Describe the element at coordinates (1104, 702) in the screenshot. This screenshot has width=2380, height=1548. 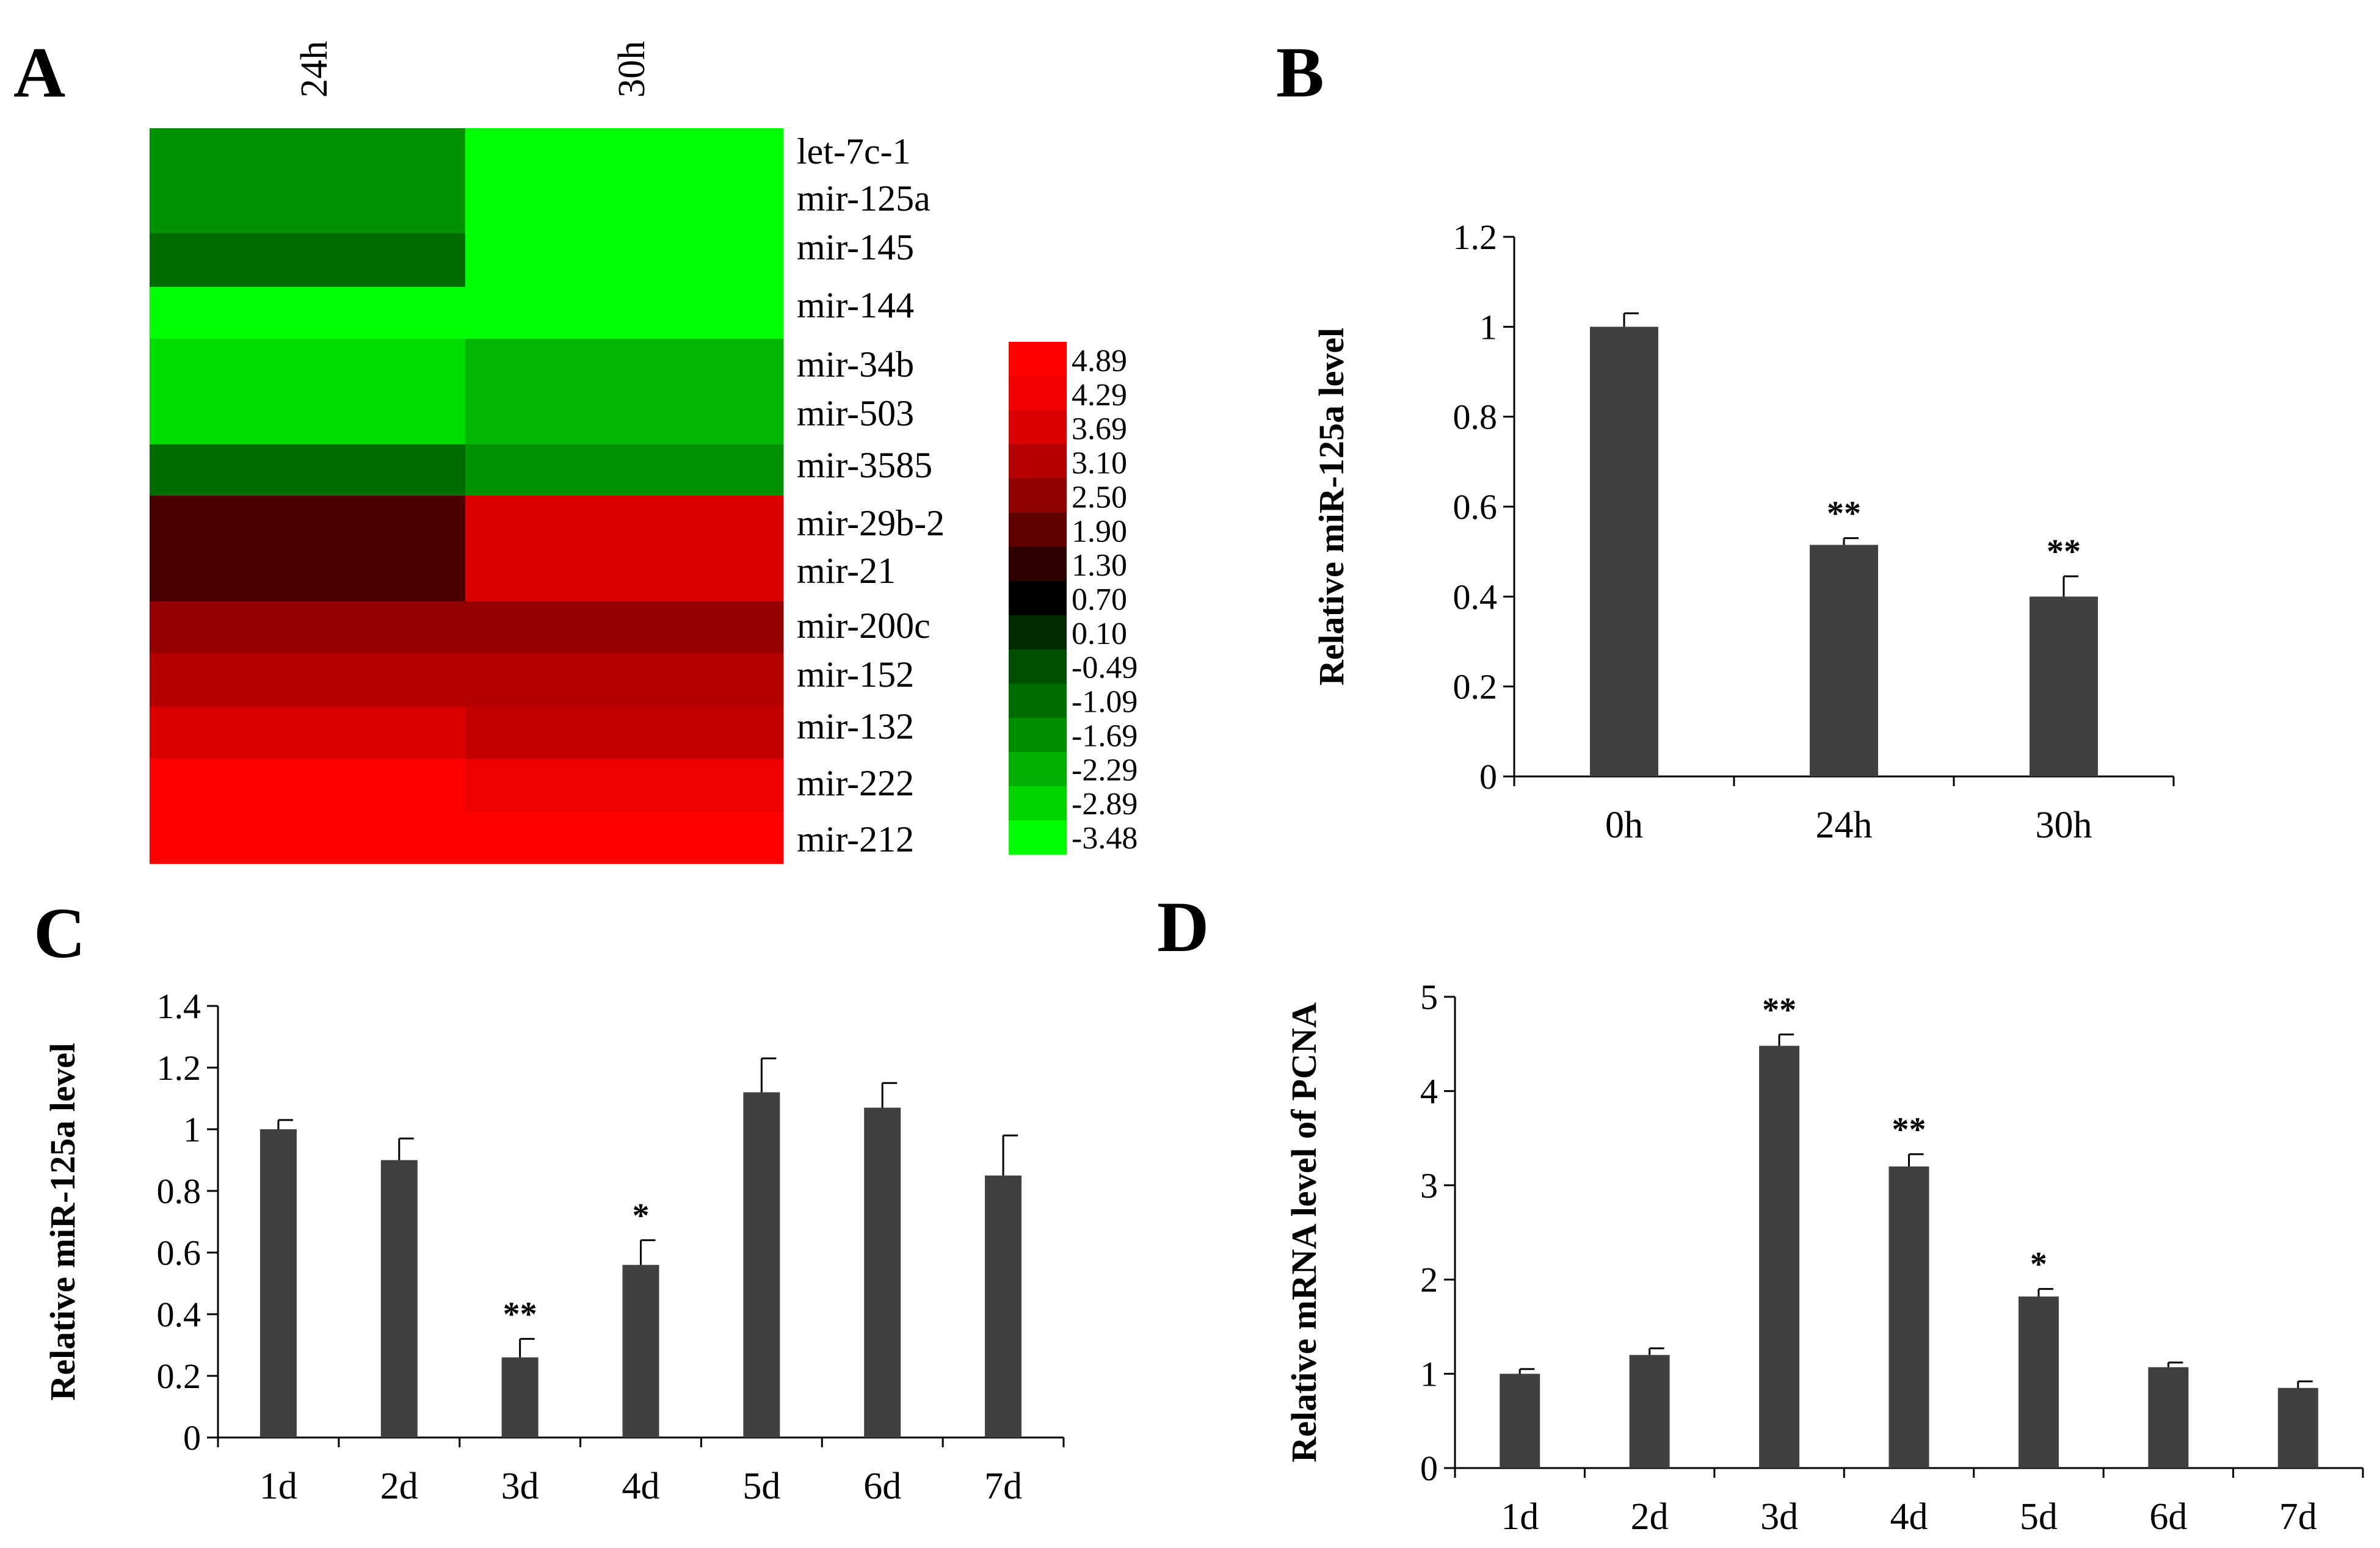
I see `color-scale-label: -1.09` at that location.